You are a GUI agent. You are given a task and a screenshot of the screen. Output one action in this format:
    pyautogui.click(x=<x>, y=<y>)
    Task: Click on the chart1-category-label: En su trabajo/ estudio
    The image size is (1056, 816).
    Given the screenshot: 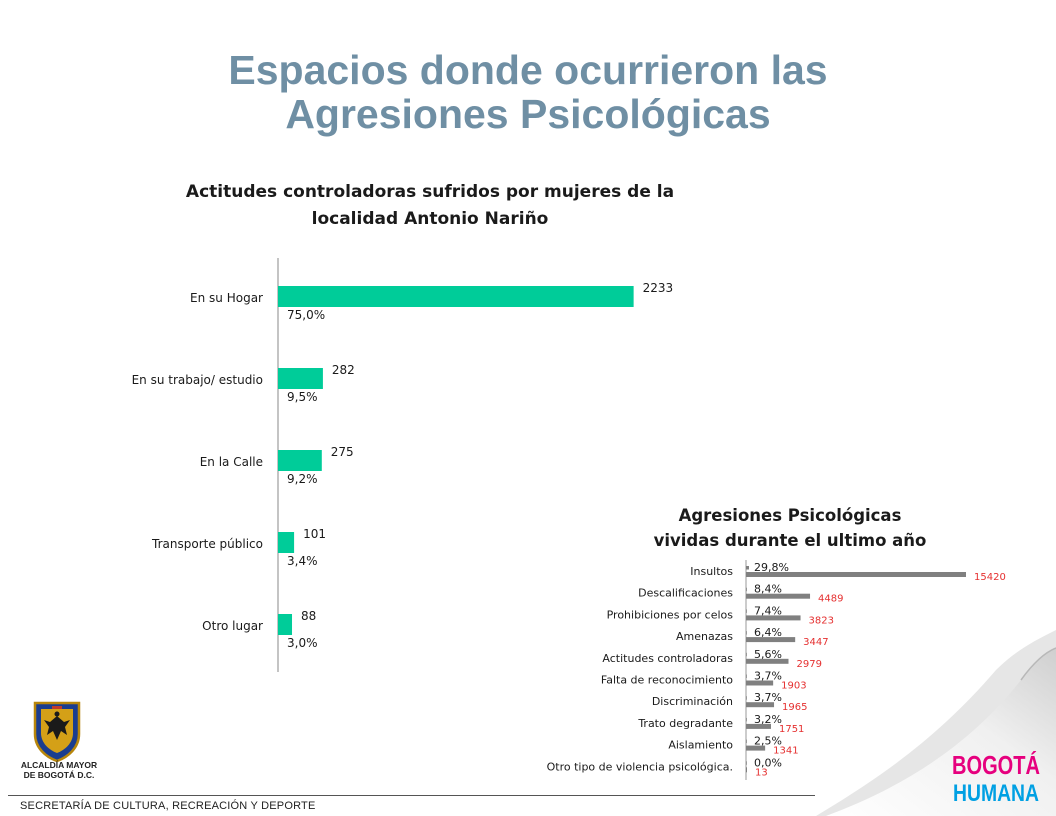 What is the action you would take?
    pyautogui.click(x=197, y=380)
    